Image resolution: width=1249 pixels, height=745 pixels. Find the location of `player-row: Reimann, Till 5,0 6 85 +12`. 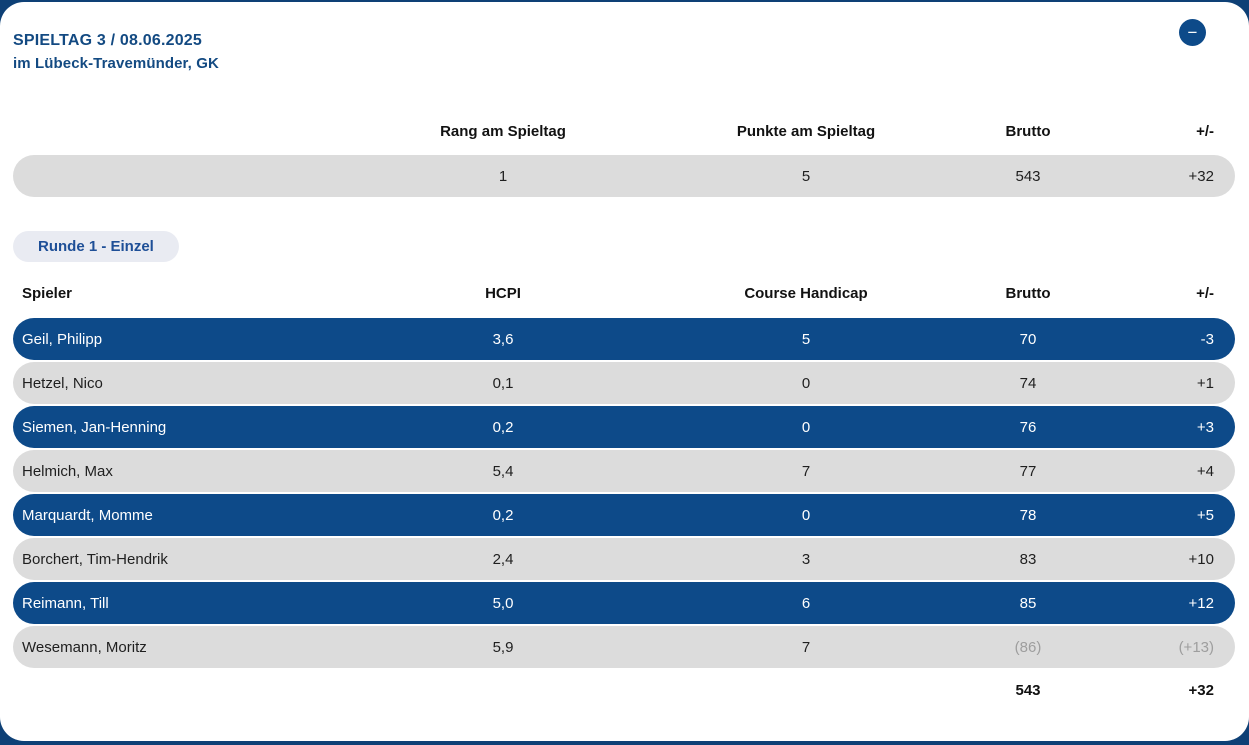

player-row: Reimann, Till 5,0 6 85 +12 is located at coordinates (624, 603).